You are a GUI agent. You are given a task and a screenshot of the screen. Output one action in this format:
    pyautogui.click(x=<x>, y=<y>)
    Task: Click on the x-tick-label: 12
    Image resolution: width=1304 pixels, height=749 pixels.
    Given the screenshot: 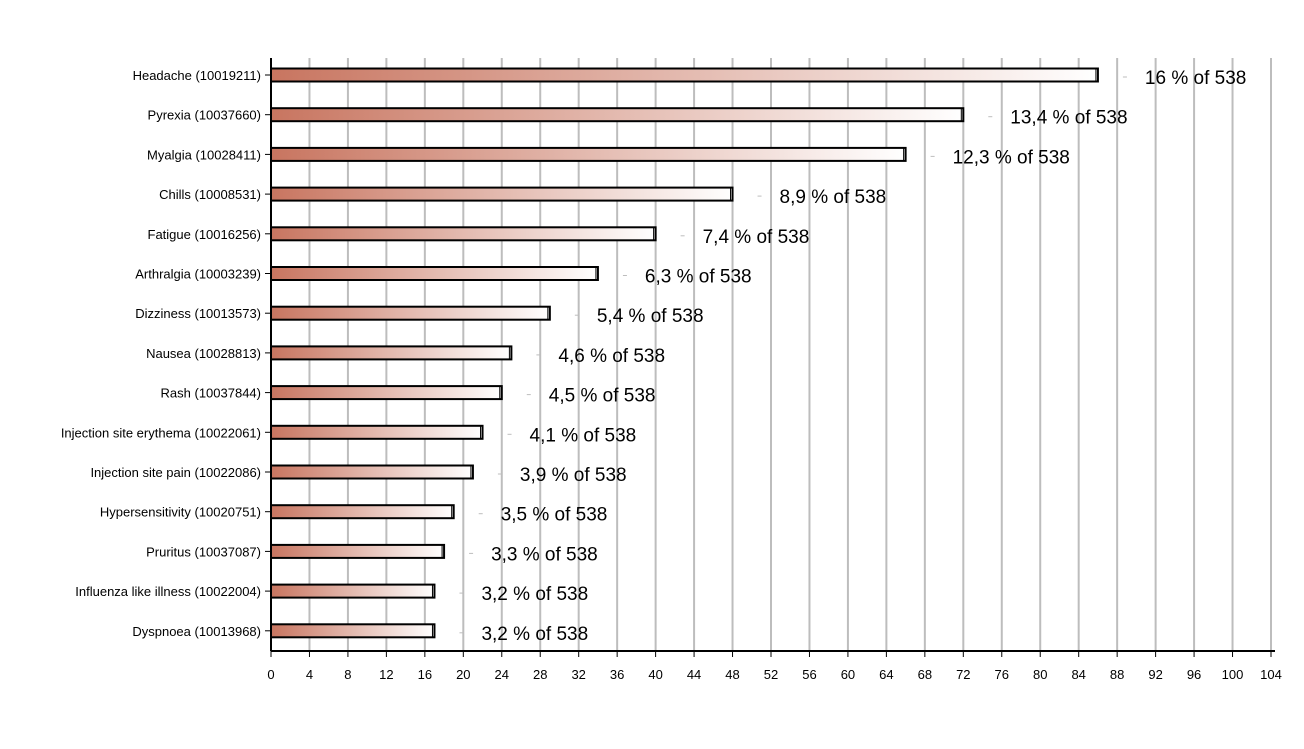 What is the action you would take?
    pyautogui.click(x=386, y=674)
    